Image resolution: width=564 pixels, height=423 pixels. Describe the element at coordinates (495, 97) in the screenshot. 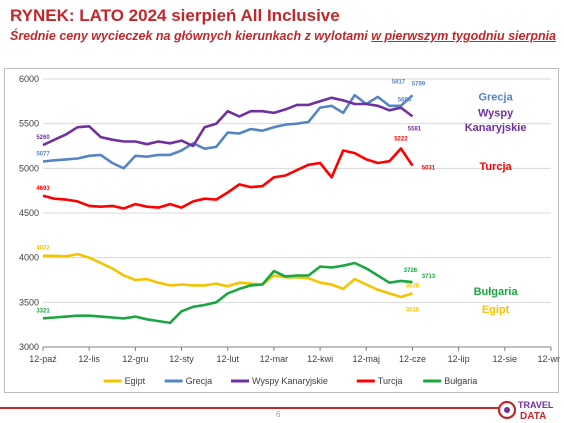

I see `series-direct-label: Grecja` at that location.